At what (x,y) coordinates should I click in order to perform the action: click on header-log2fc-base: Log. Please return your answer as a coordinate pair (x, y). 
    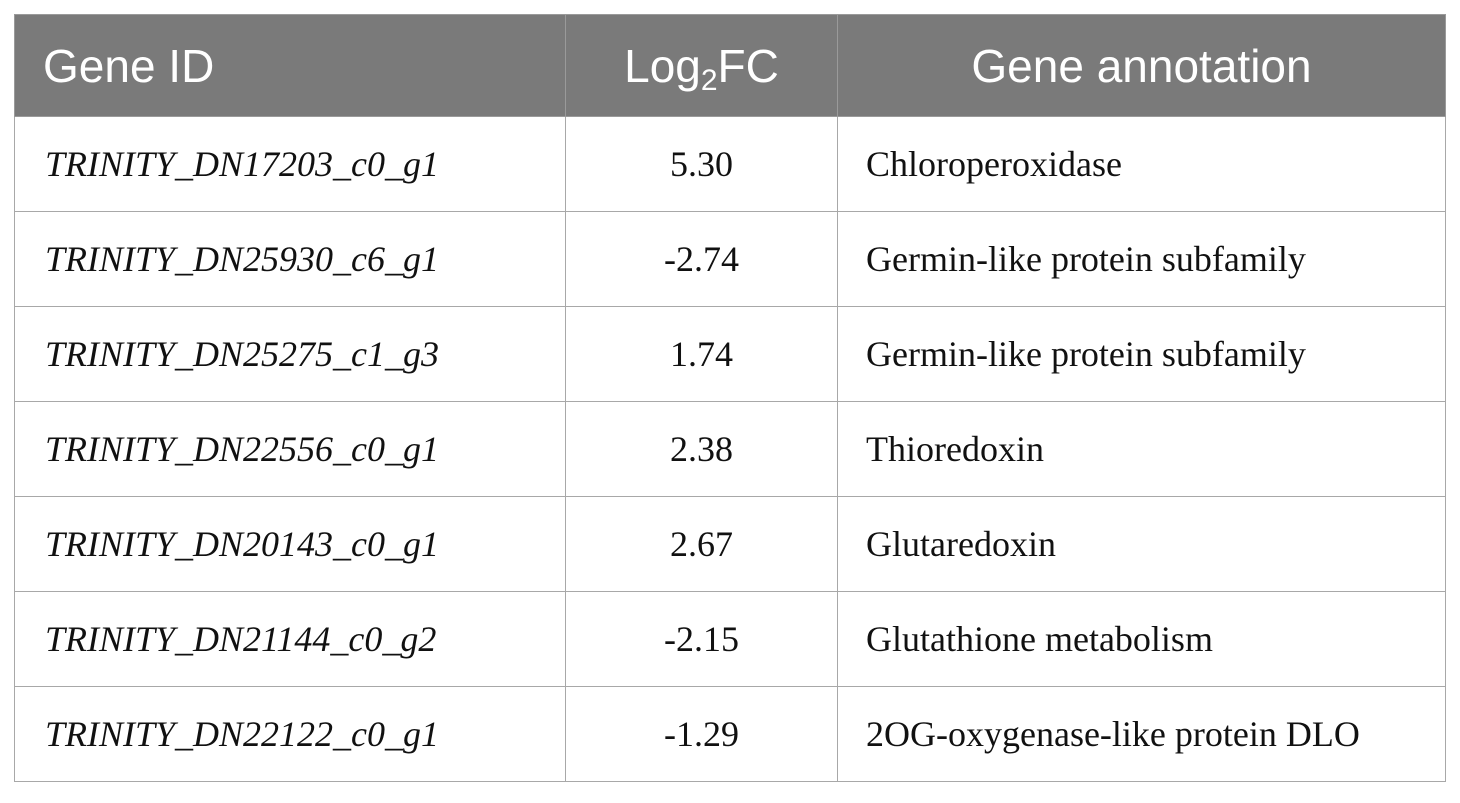
    Looking at the image, I should click on (662, 65).